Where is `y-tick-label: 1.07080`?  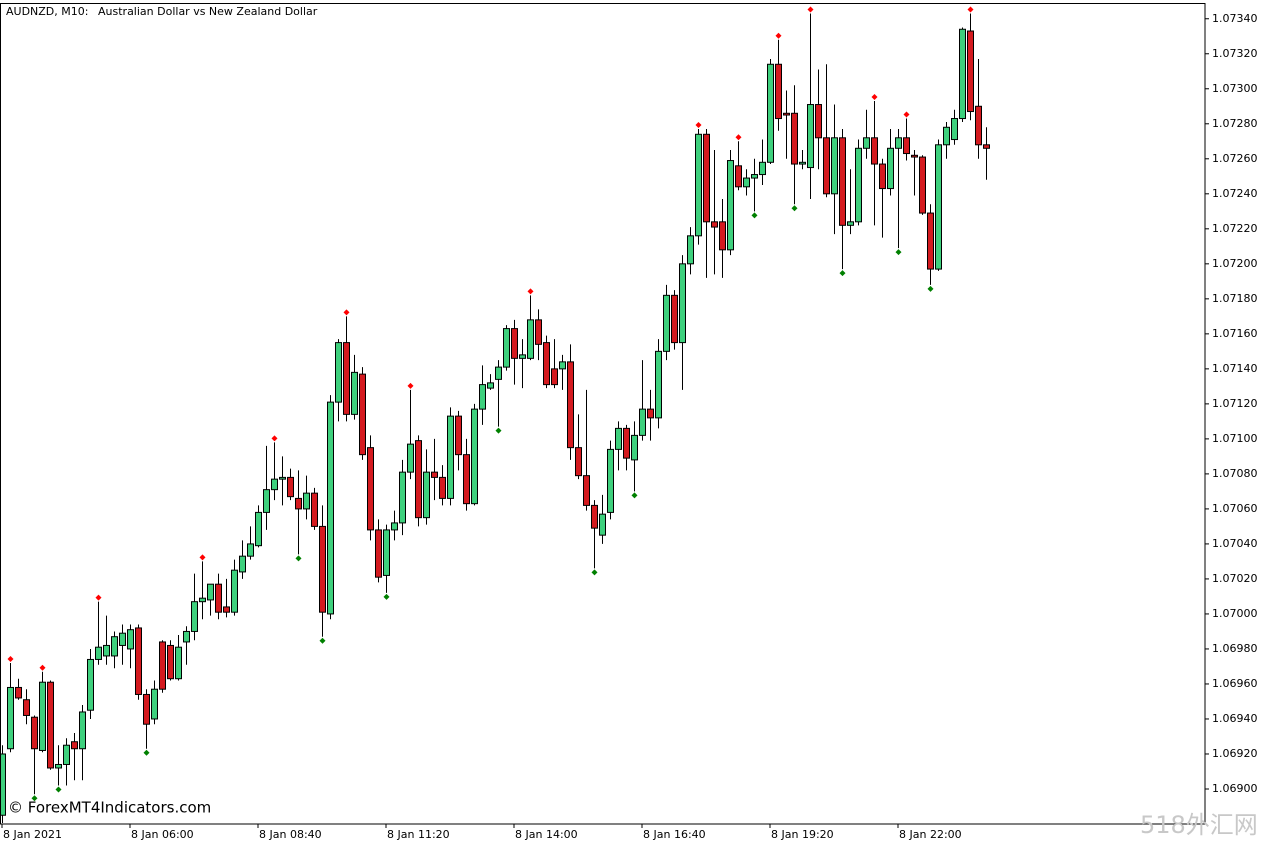 y-tick-label: 1.07080 is located at coordinates (1235, 473).